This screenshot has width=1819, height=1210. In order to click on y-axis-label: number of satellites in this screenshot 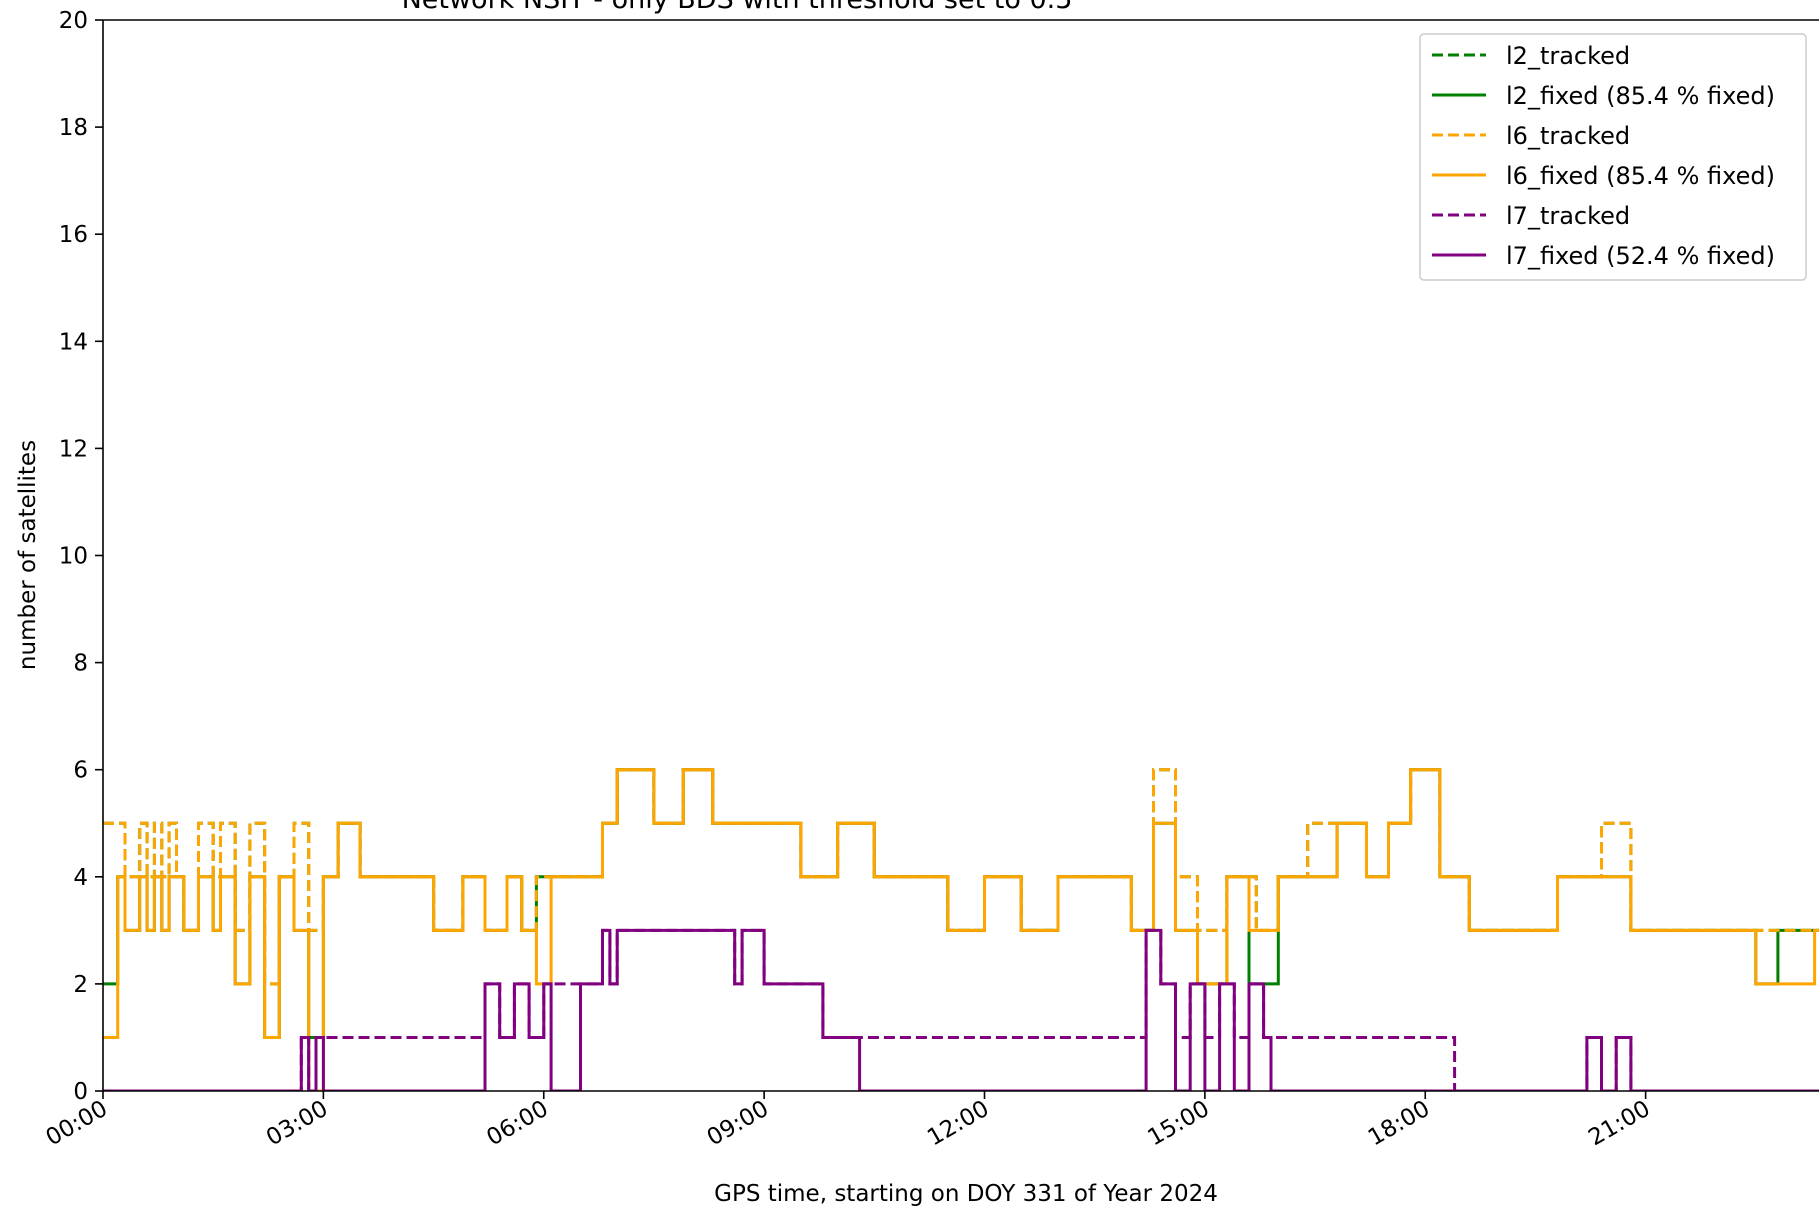, I will do `click(28, 555)`.